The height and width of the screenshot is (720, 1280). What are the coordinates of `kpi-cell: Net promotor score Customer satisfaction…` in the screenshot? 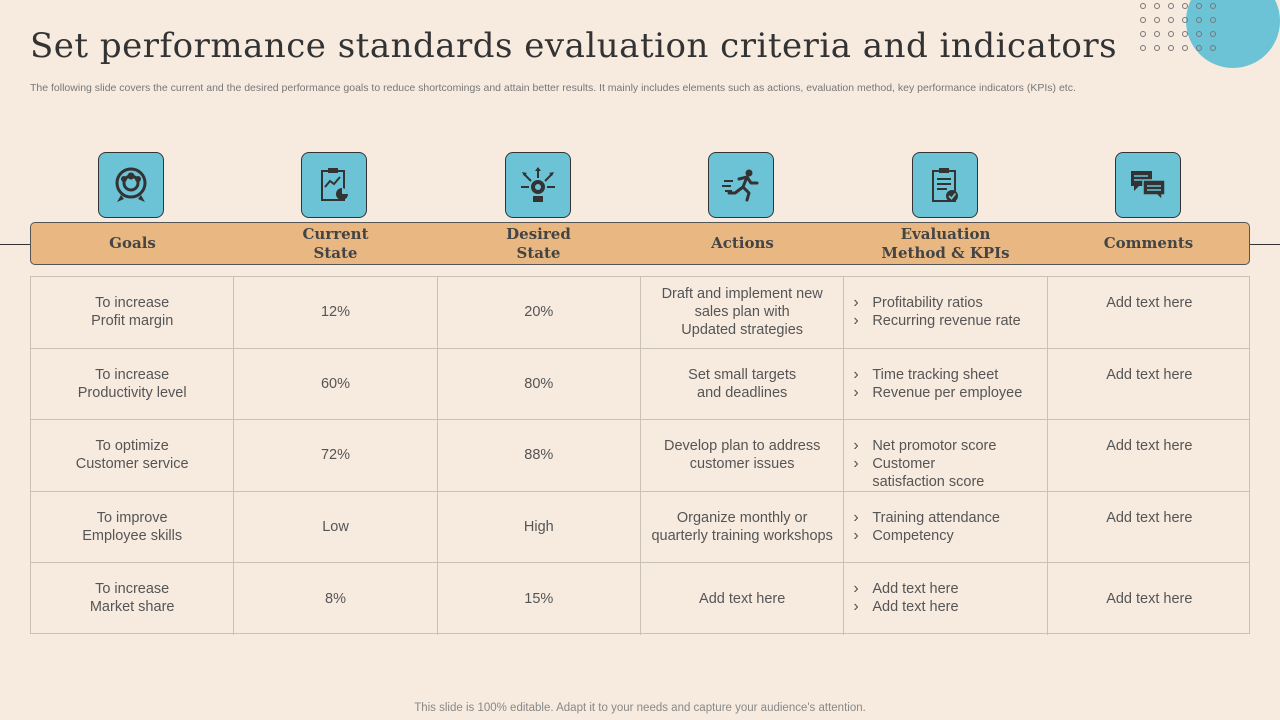 It's located at (946, 455).